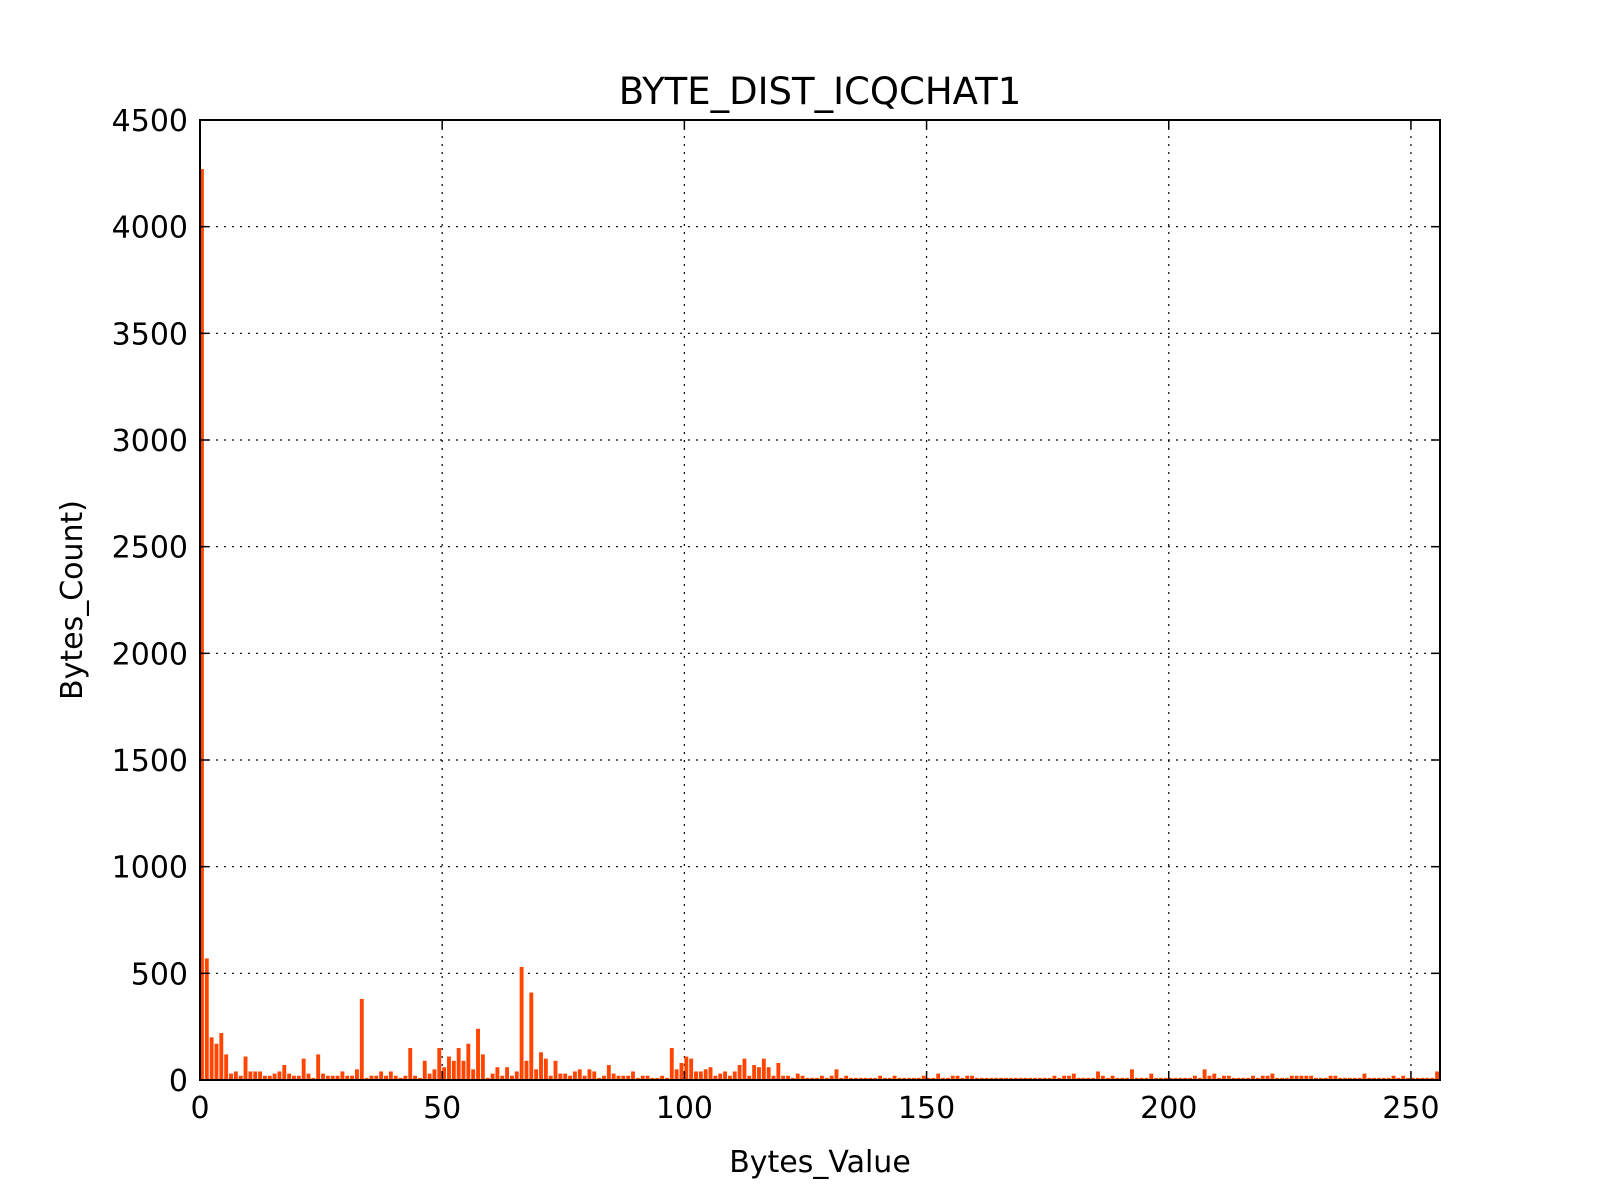  What do you see at coordinates (442, 1108) in the screenshot?
I see `x-tick-label: 50` at bounding box center [442, 1108].